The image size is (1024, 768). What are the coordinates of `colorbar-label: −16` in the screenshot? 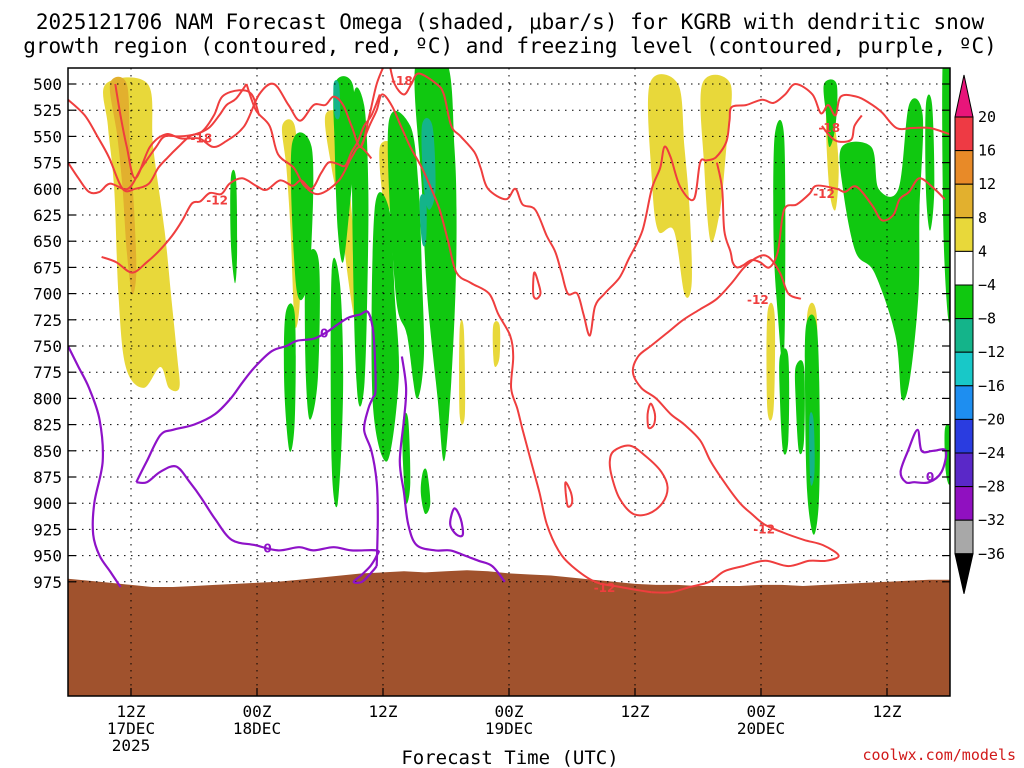 It's located at (991, 386).